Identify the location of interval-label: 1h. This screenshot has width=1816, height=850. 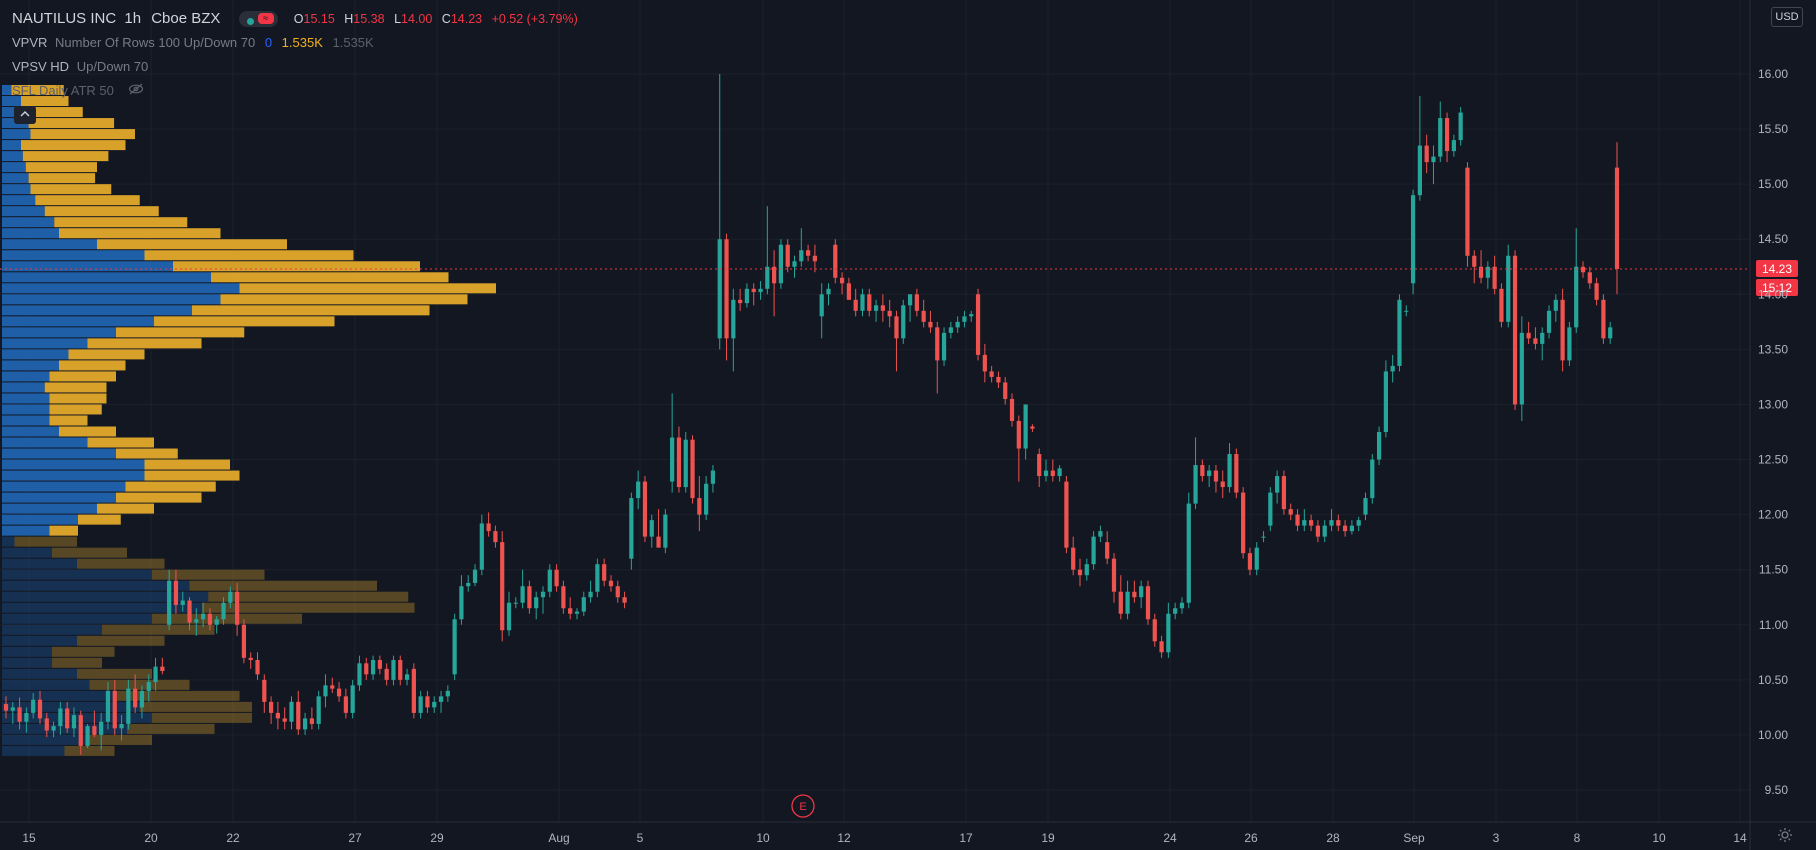
(133, 18).